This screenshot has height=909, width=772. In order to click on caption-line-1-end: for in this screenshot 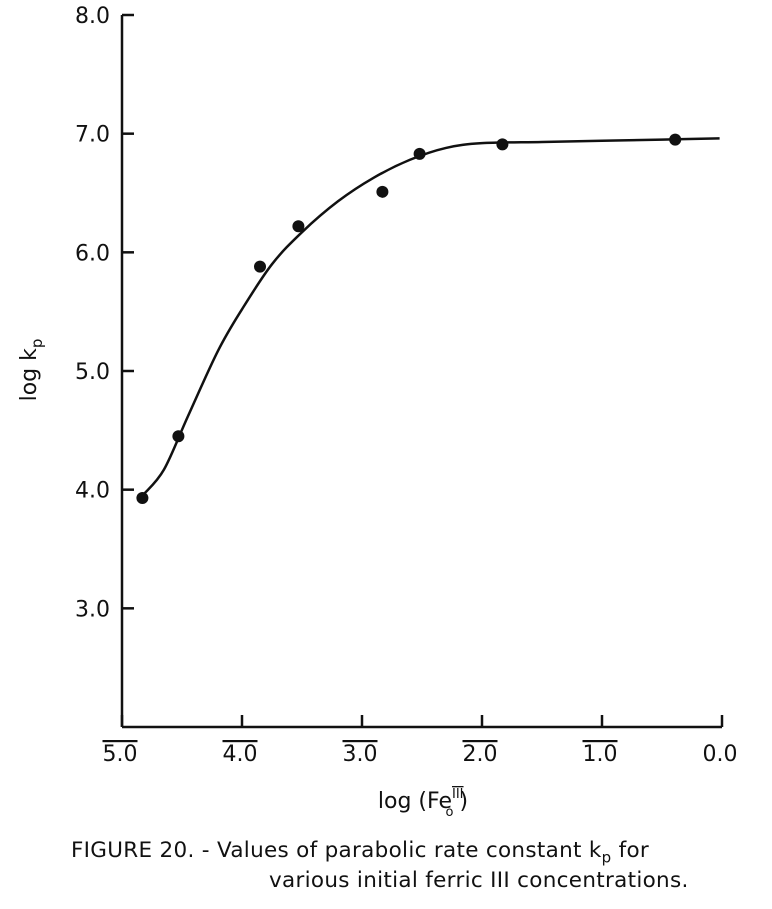, I will do `click(630, 850)`.